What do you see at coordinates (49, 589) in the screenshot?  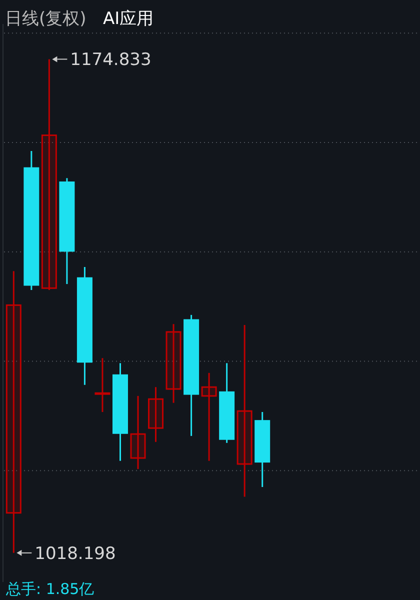 I see `annotation: 总手: 1.85亿` at bounding box center [49, 589].